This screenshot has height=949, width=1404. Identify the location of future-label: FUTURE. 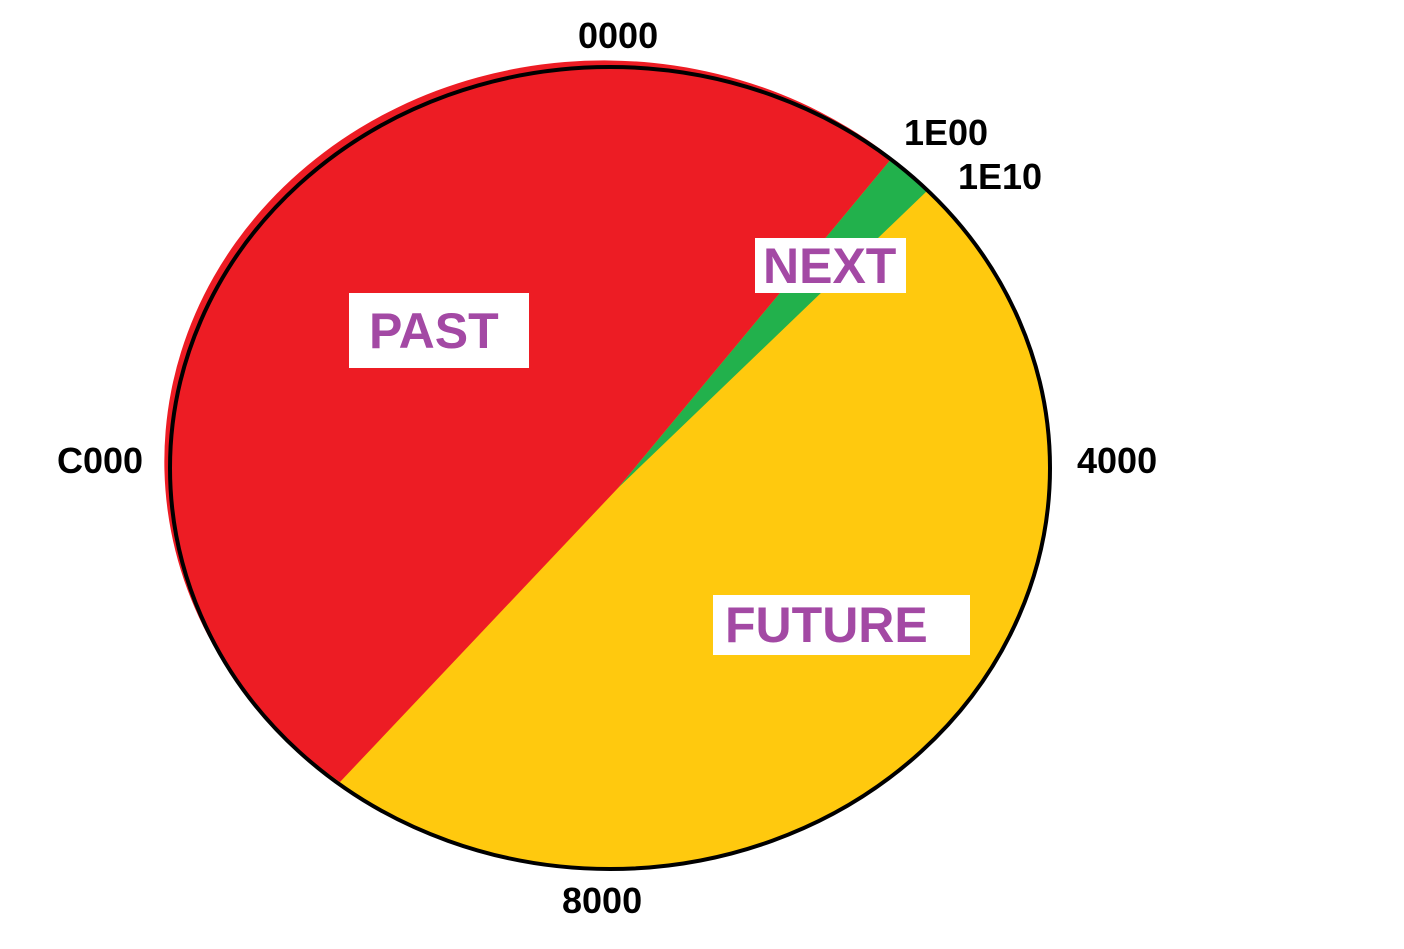
(841, 625).